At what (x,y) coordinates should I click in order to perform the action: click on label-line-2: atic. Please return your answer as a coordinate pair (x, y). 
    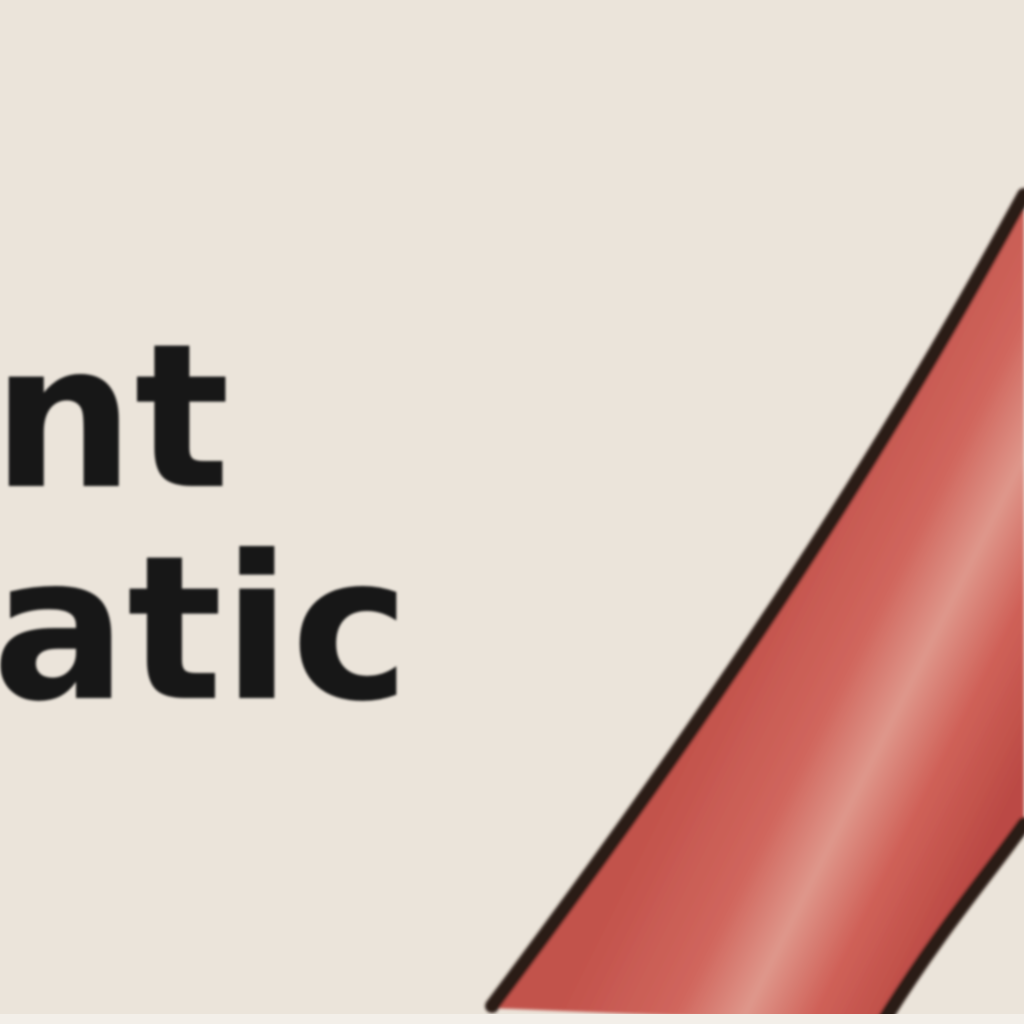
    Looking at the image, I should click on (205, 629).